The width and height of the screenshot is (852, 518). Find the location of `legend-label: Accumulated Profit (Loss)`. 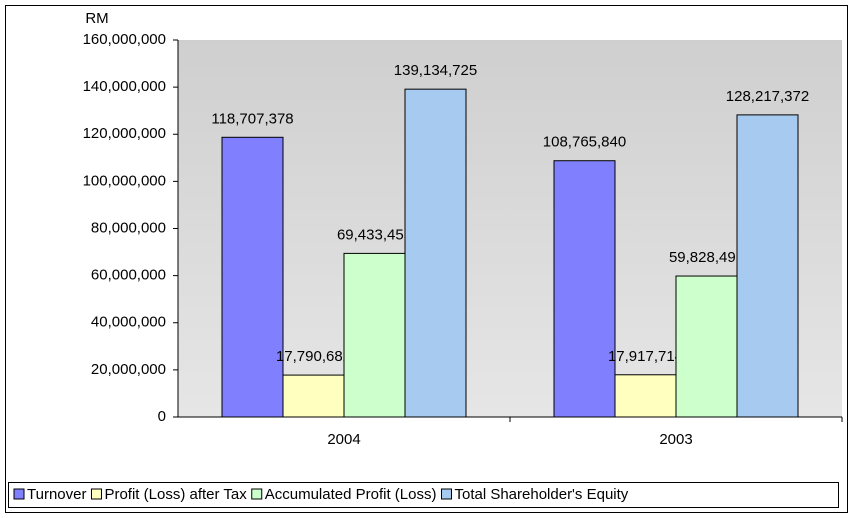

legend-label: Accumulated Profit (Loss) is located at coordinates (351, 494).